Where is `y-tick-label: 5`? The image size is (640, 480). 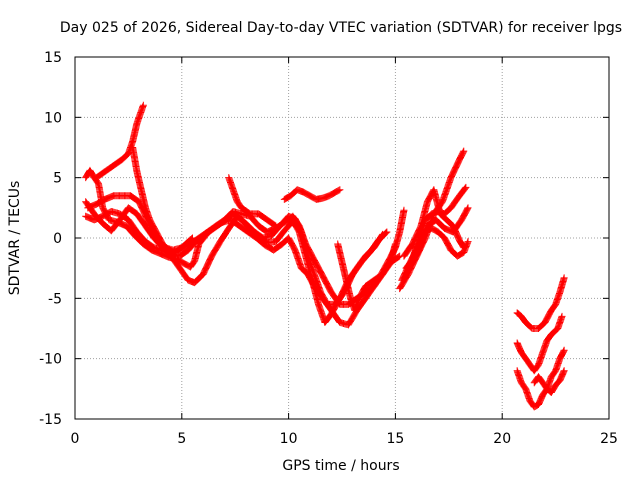 y-tick-label: 5 is located at coordinates (57, 179).